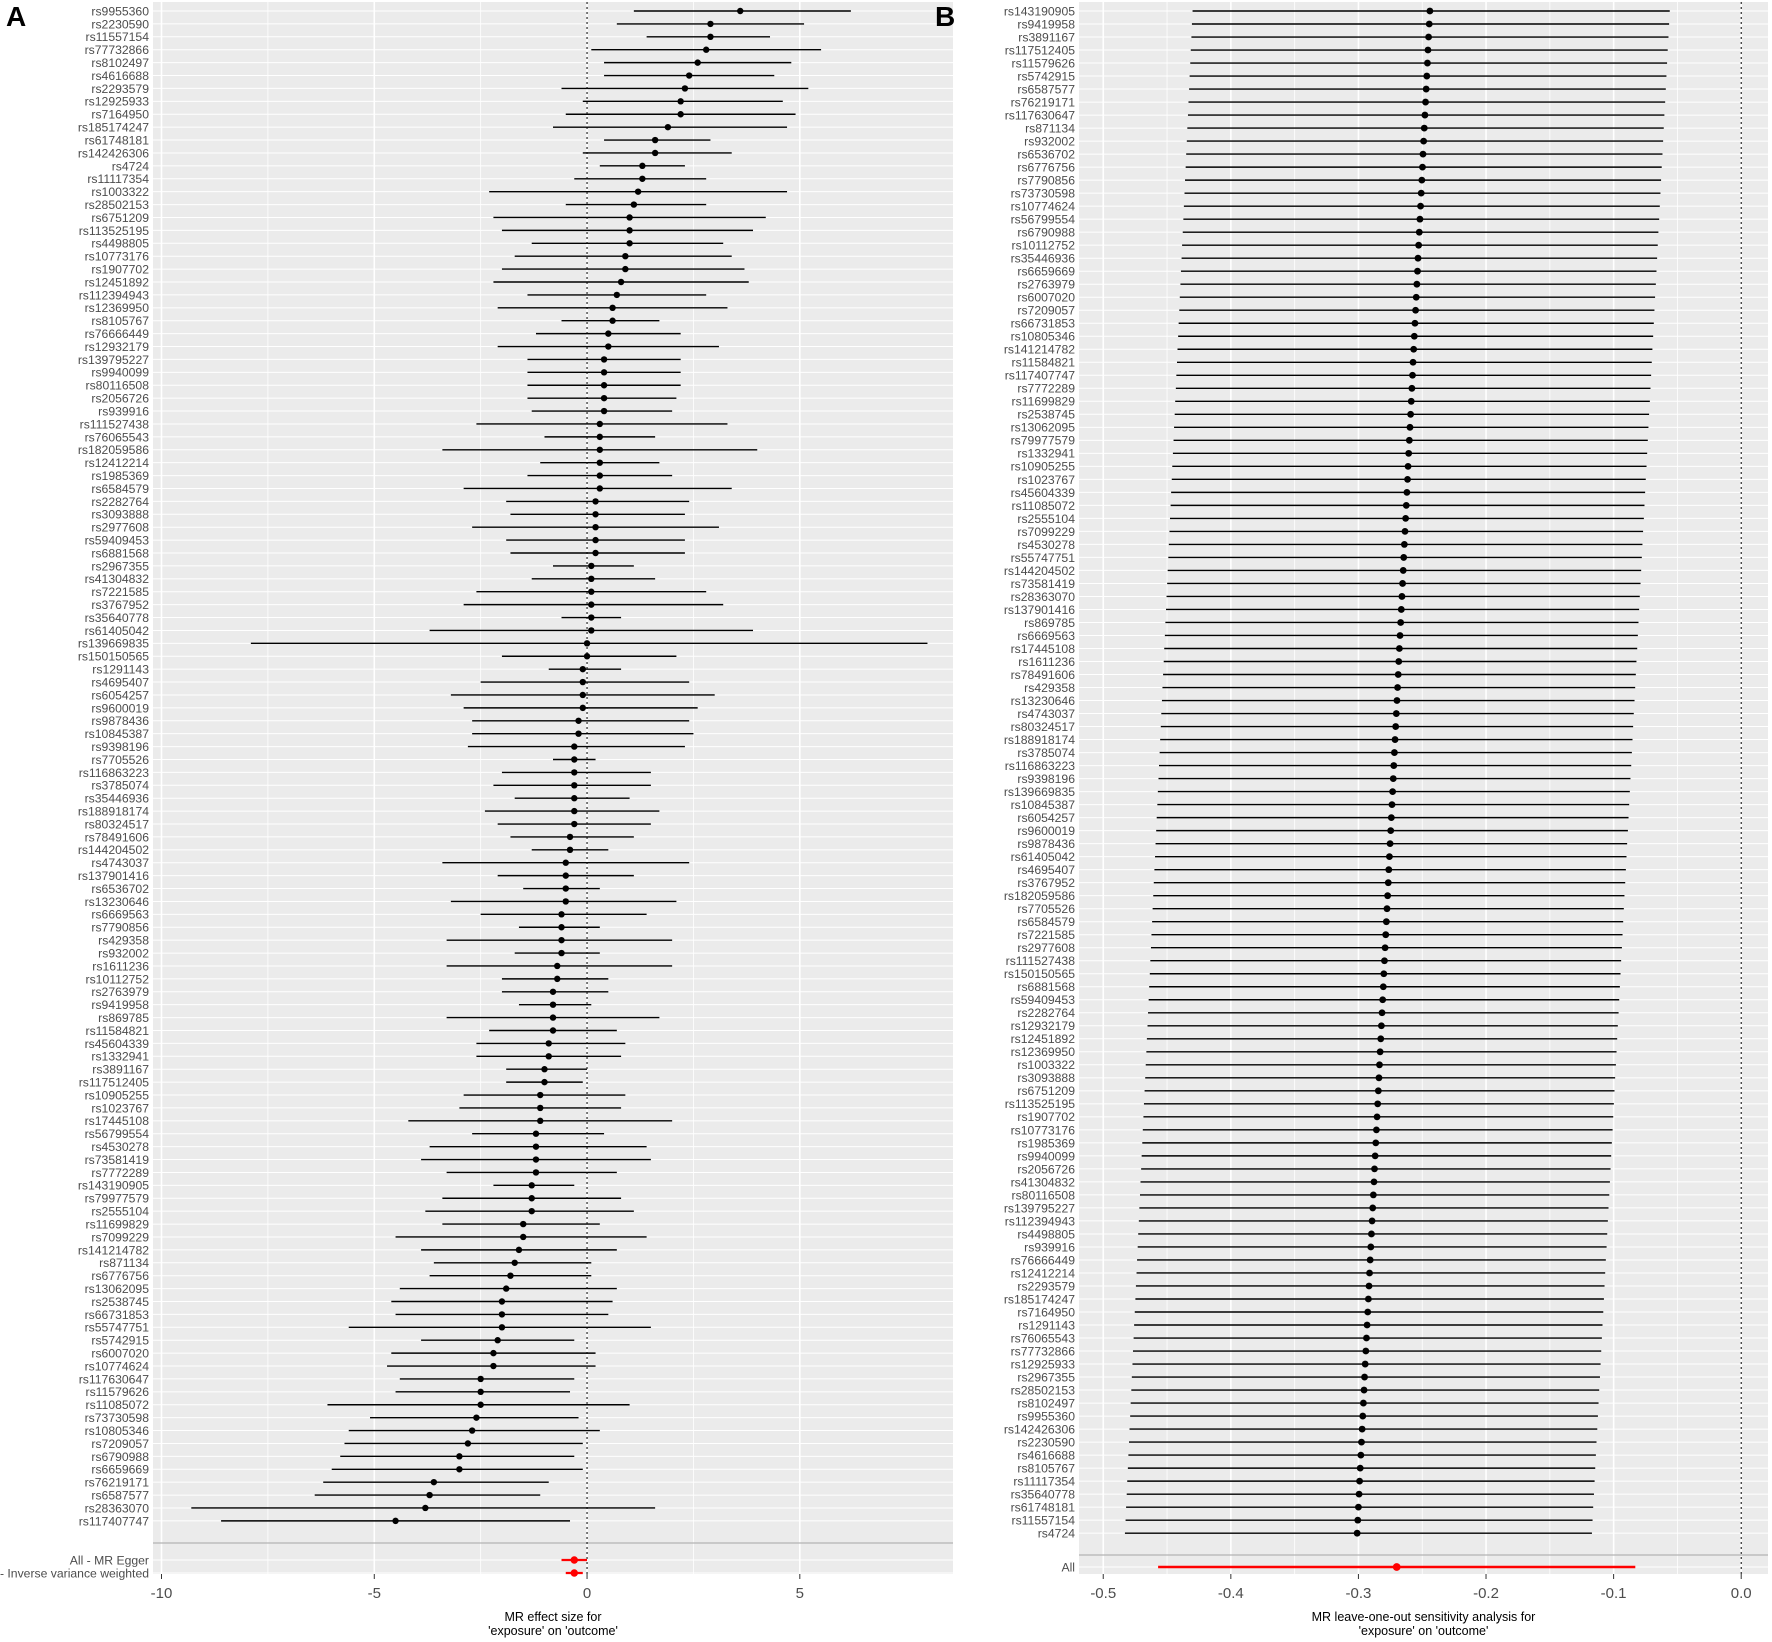  Describe the element at coordinates (1043, 1130) in the screenshot. I see `snp-label: rs10773176` at that location.